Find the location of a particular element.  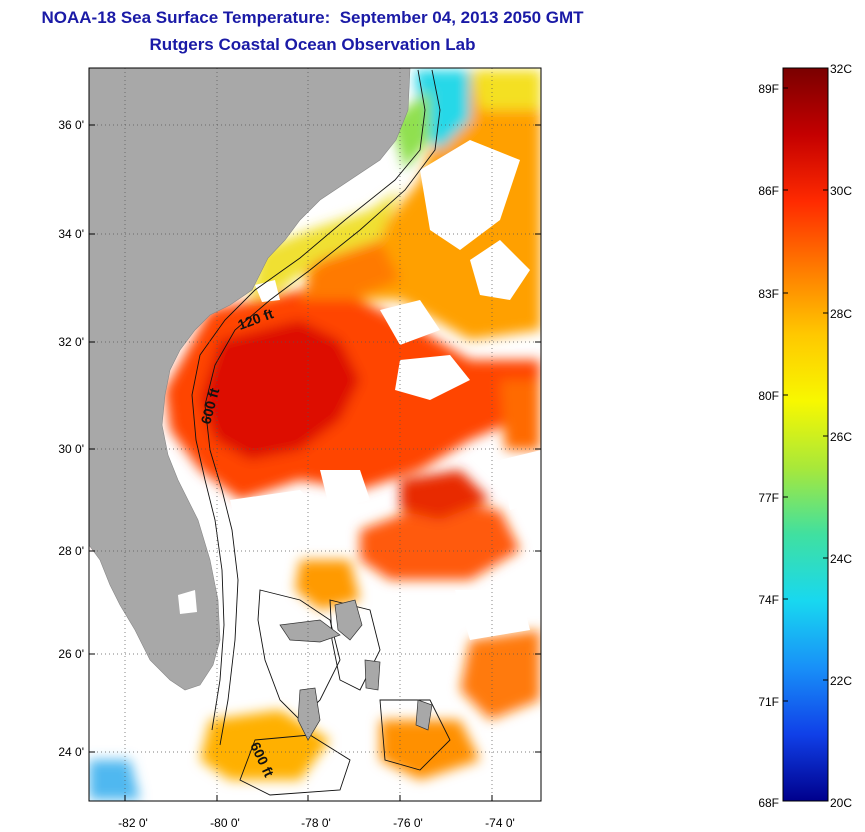

colorbar-label-86f: 86F is located at coordinates (768, 191).